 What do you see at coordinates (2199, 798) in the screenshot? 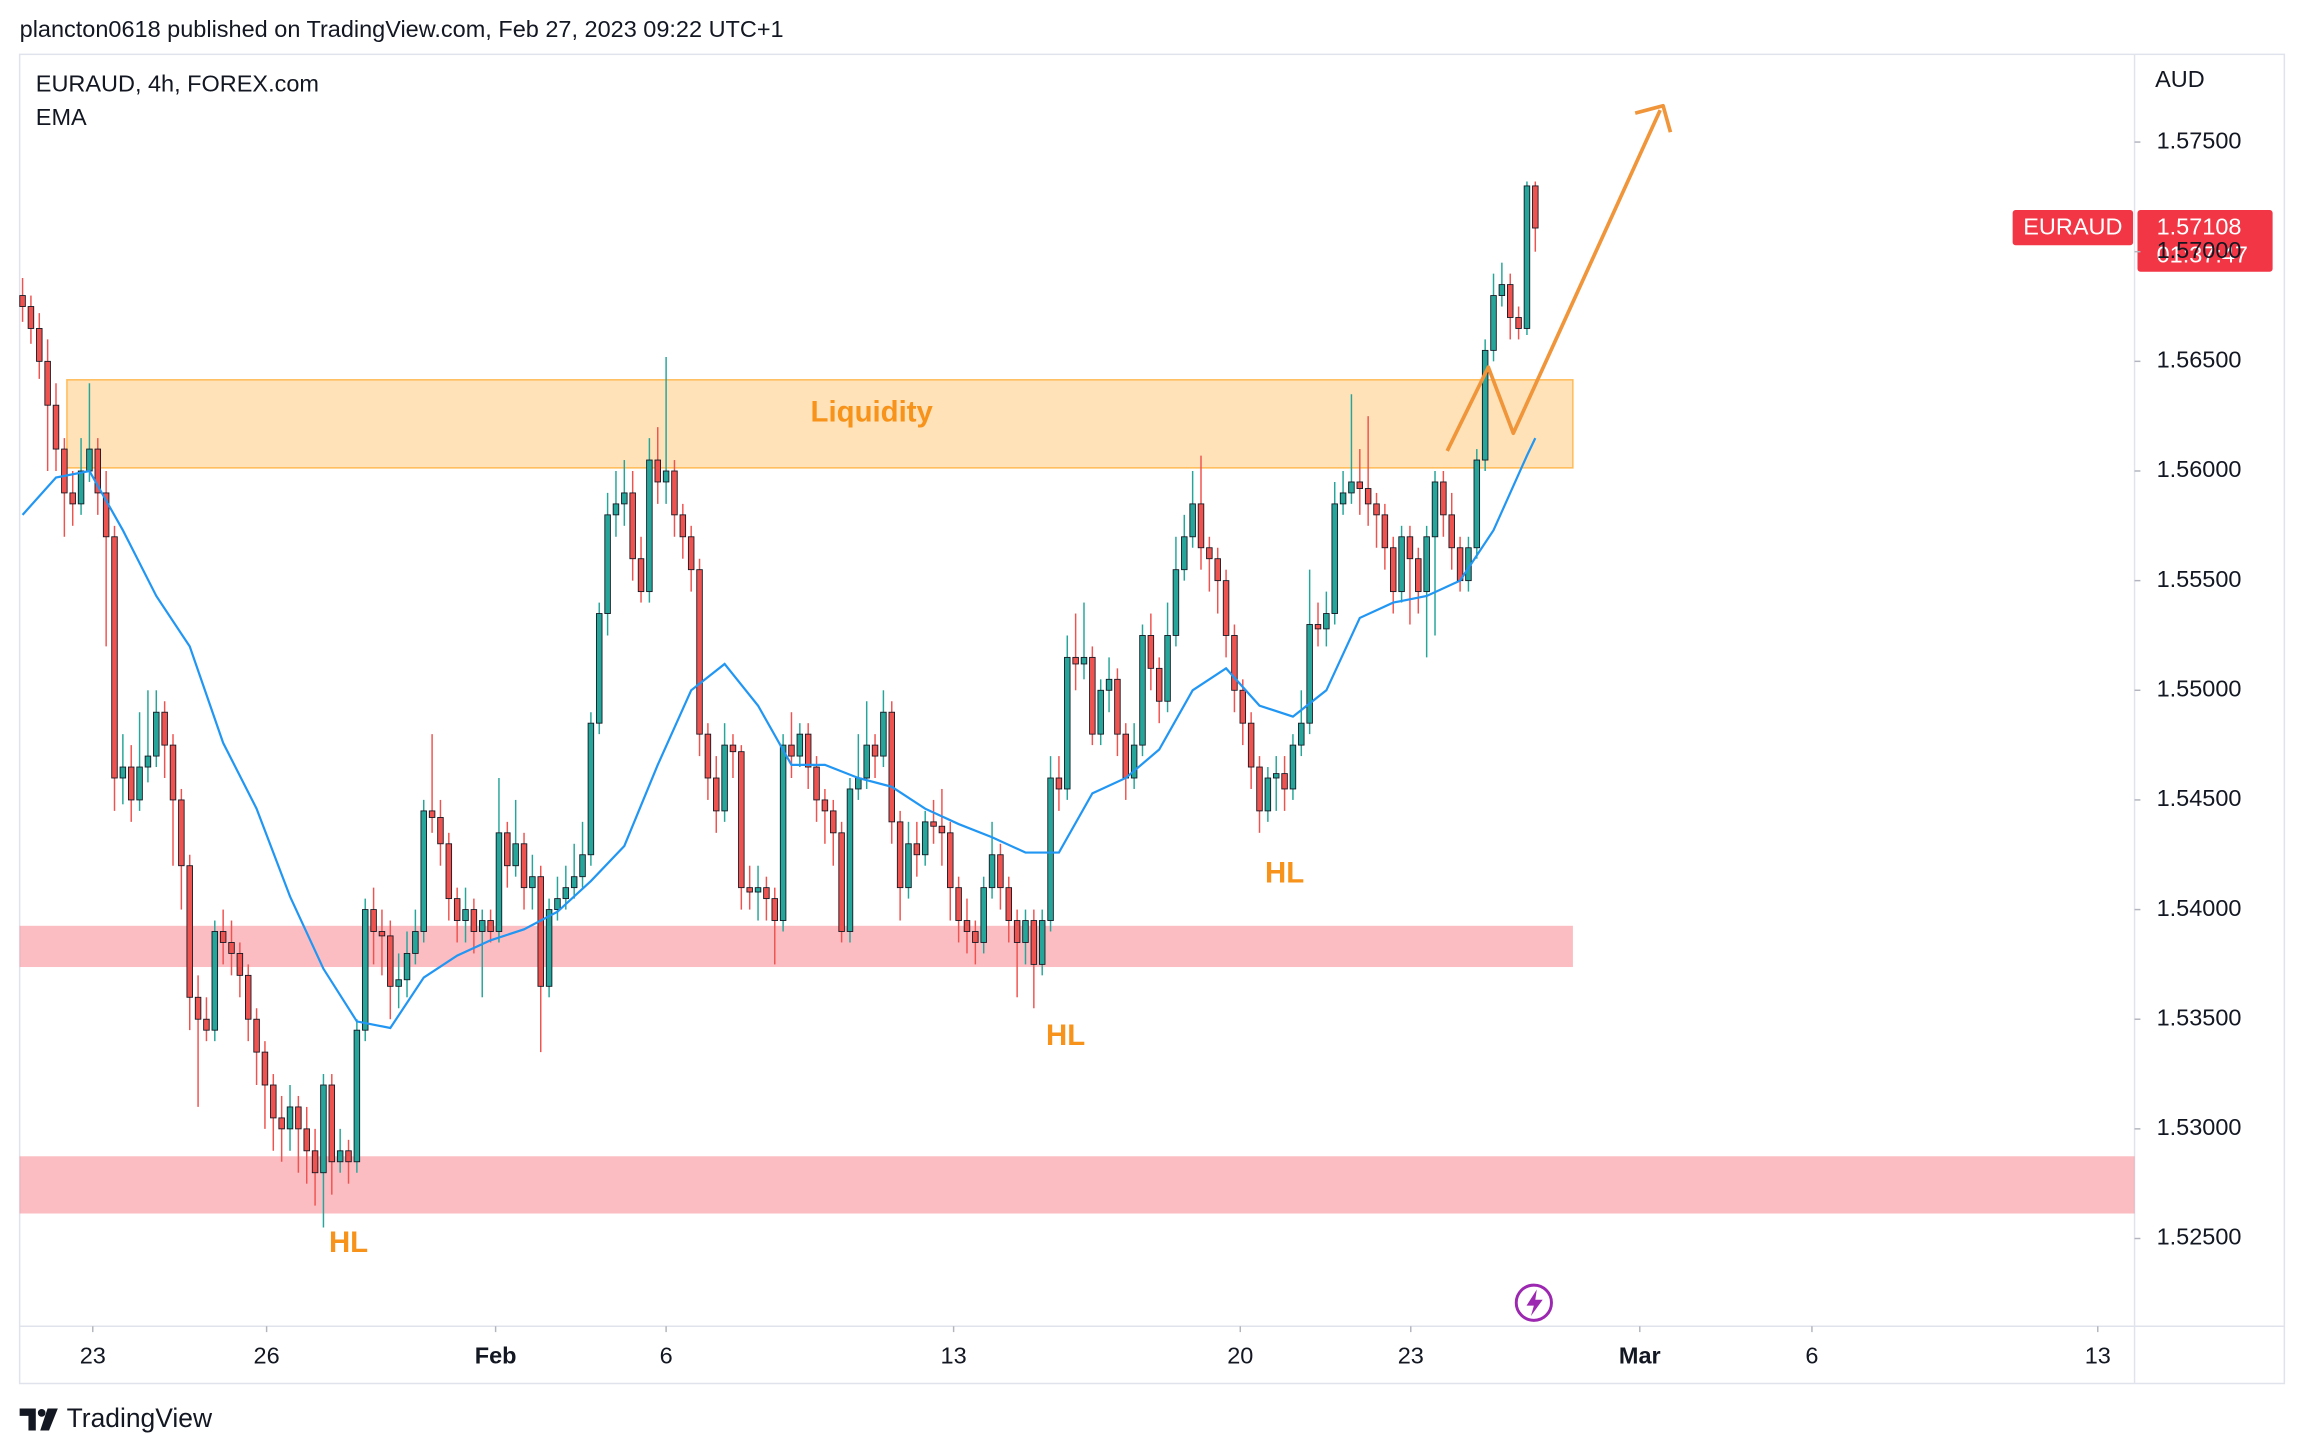
I see `y-tick-label: 1.54500` at bounding box center [2199, 798].